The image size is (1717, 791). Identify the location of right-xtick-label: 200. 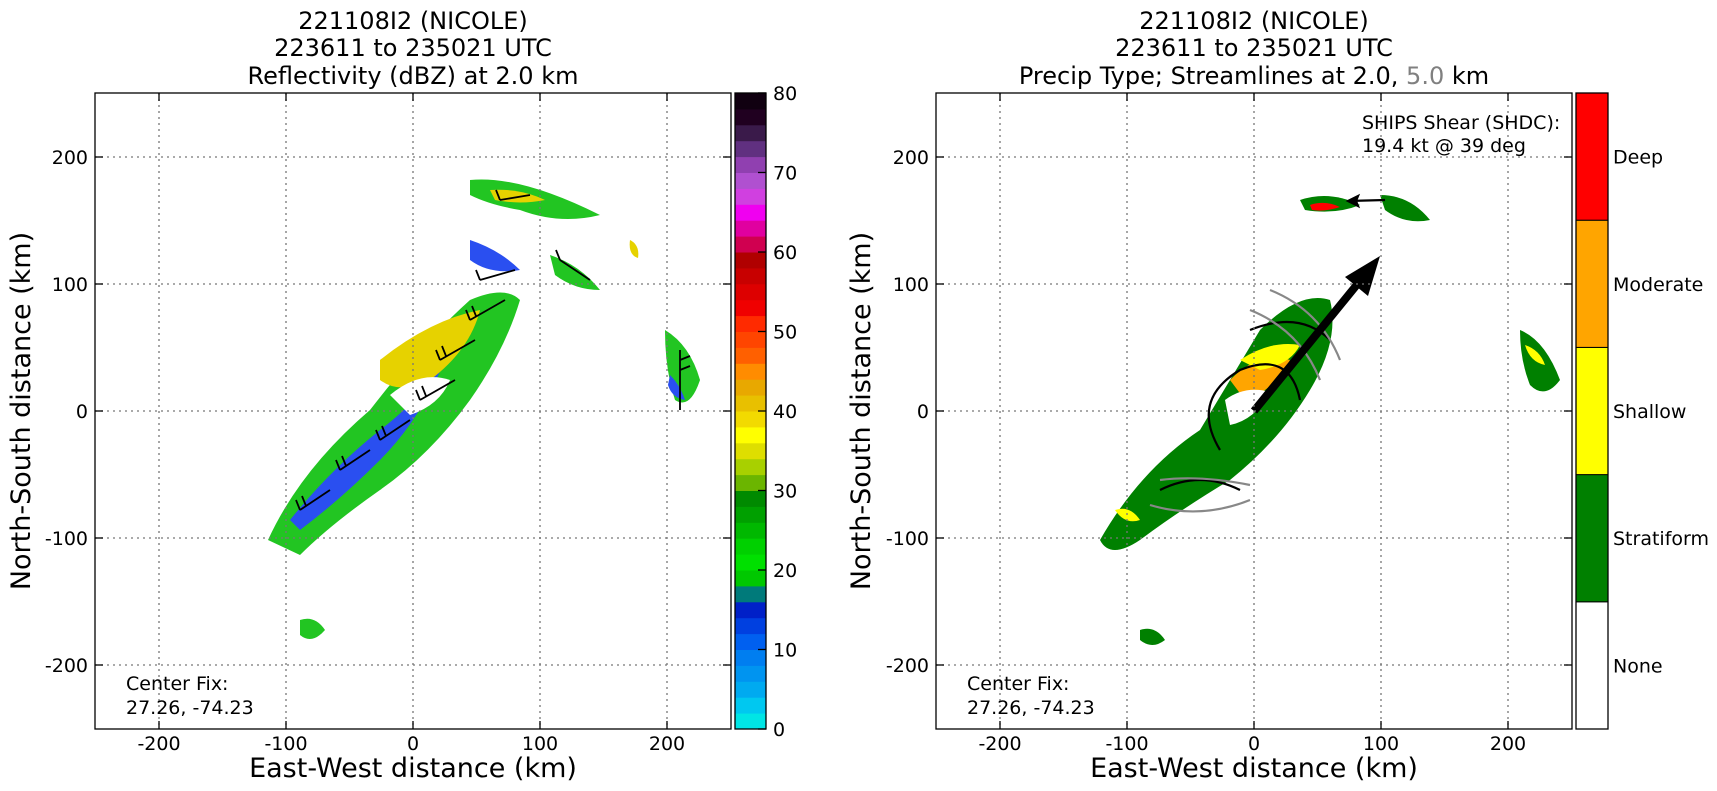
(1508, 744).